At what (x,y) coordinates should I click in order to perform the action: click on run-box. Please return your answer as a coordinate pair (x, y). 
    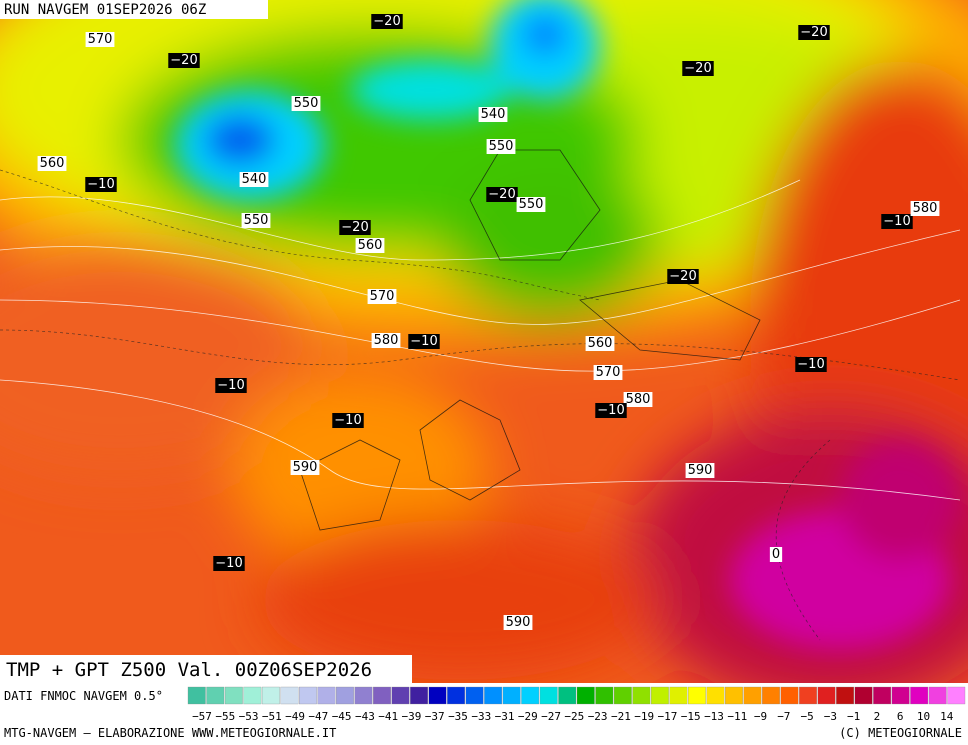
    Looking at the image, I should click on (134, 9).